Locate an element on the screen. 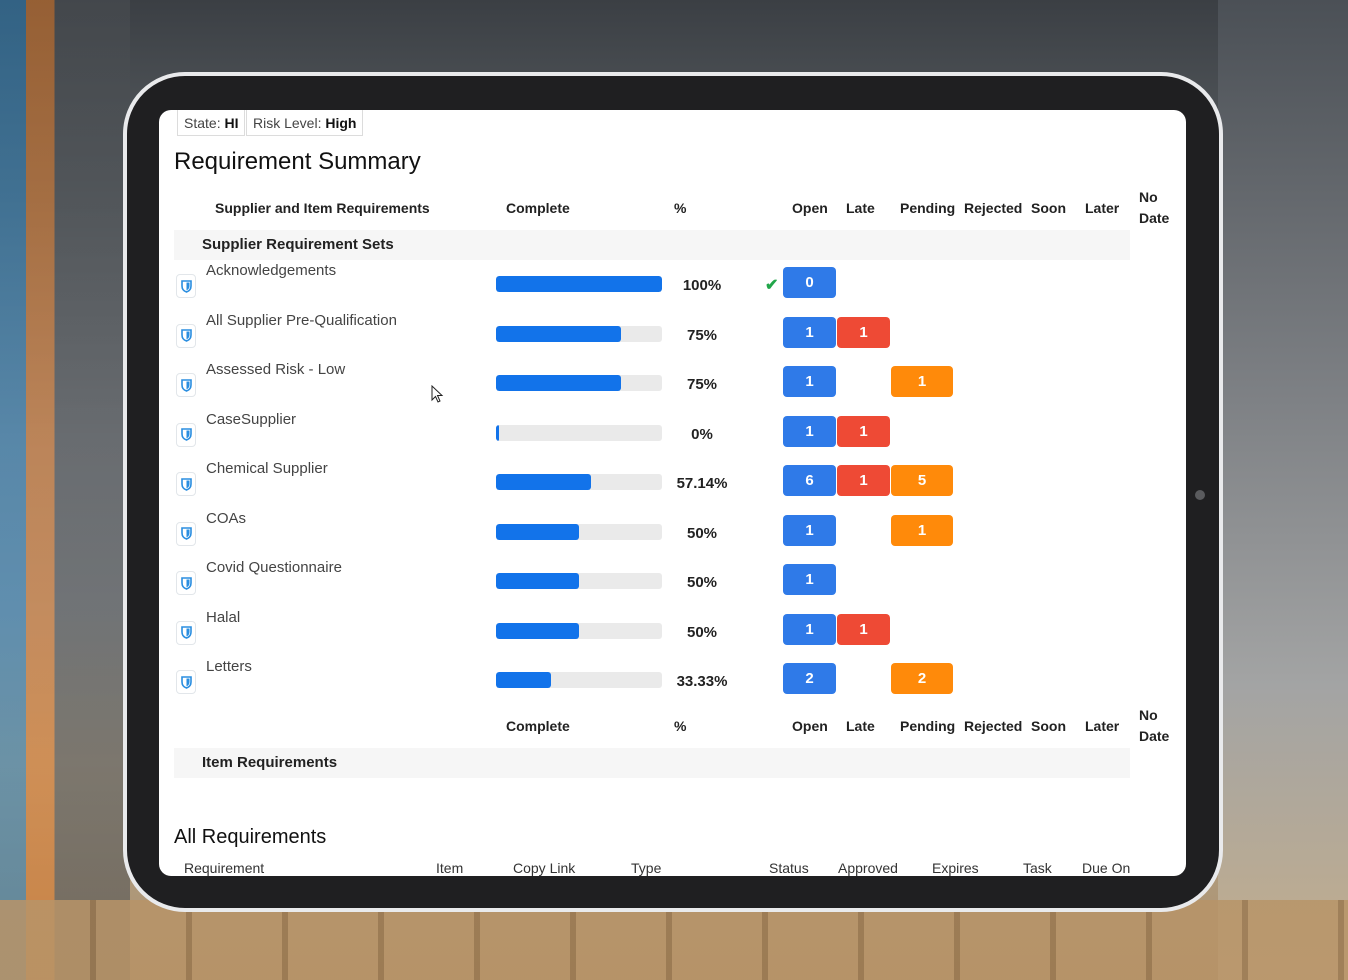 The width and height of the screenshot is (1348, 980). col-header-requirements: Supplier and Item Requirements is located at coordinates (322, 208).